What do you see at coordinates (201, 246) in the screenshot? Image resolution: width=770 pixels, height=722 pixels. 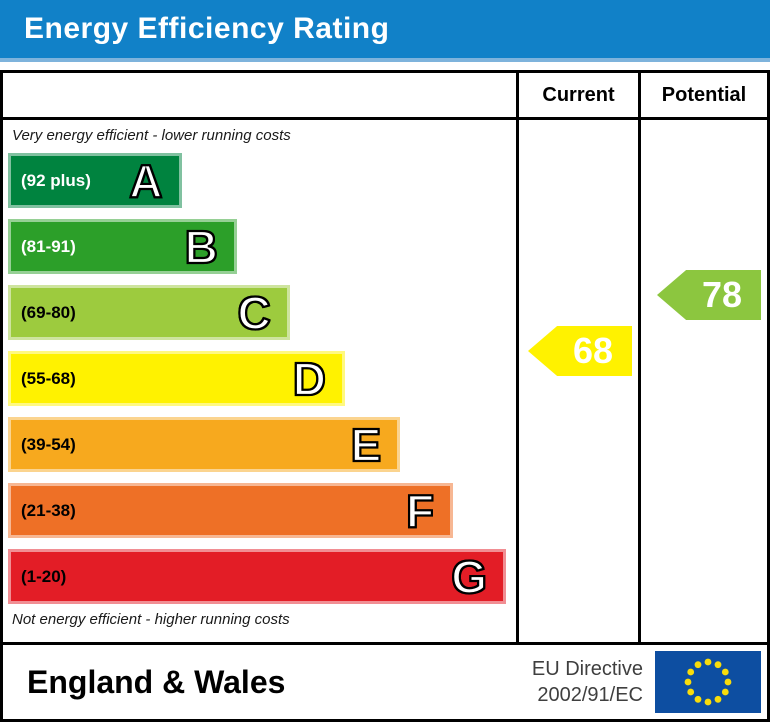 I see `band-letter: B` at bounding box center [201, 246].